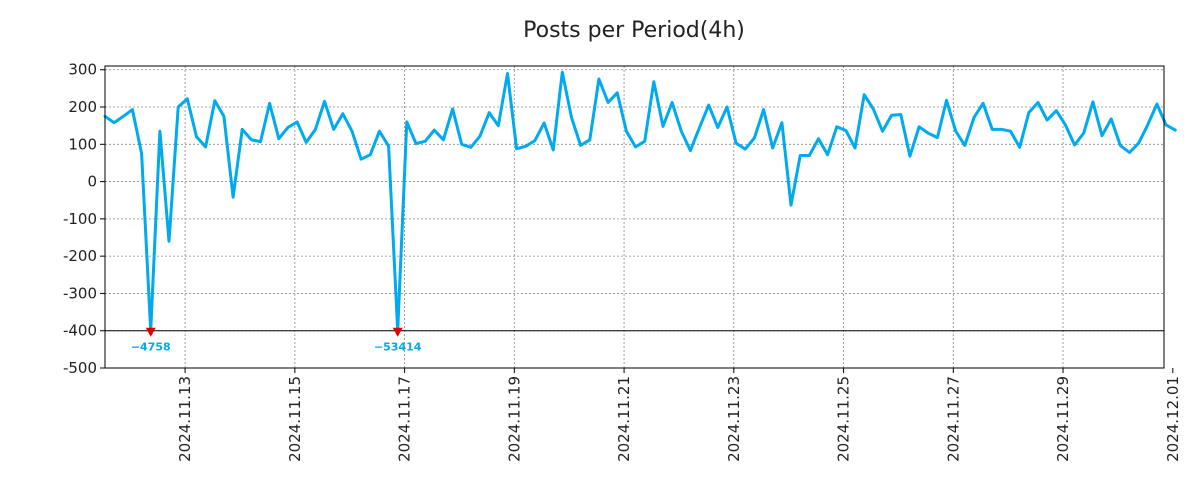 The height and width of the screenshot is (500, 1200). Describe the element at coordinates (1173, 419) in the screenshot. I see `x-tick-label: 2024.12.01` at that location.